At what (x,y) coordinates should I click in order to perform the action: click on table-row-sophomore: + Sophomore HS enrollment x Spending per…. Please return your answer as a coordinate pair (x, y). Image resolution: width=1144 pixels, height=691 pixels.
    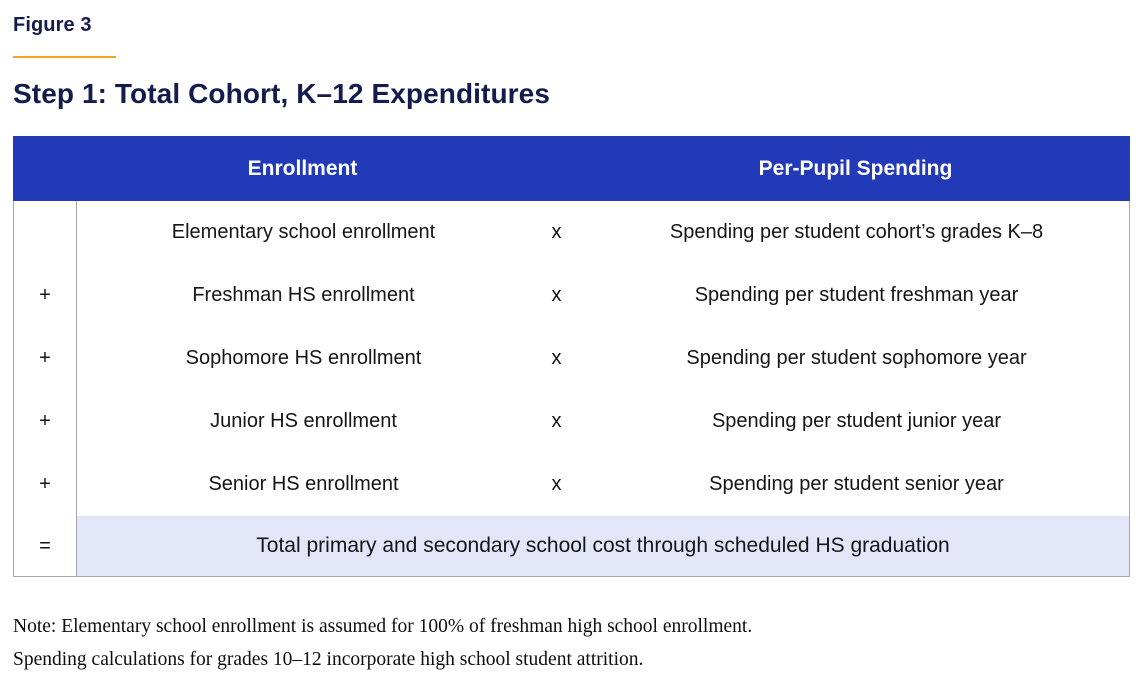
    Looking at the image, I should click on (571, 358).